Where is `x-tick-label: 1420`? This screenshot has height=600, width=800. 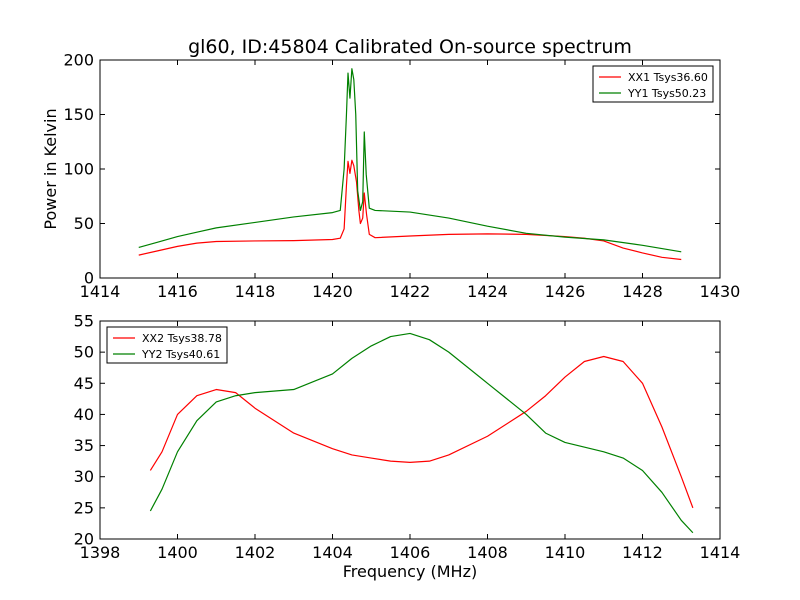 x-tick-label: 1420 is located at coordinates (332, 291).